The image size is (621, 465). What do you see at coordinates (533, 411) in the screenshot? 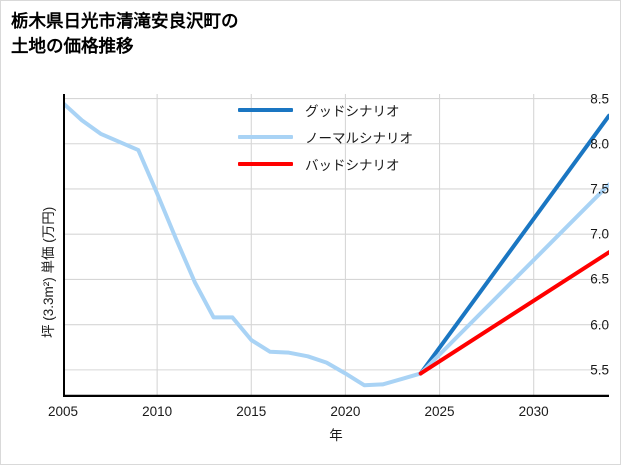
I see `x-tick-label: 2030` at bounding box center [533, 411].